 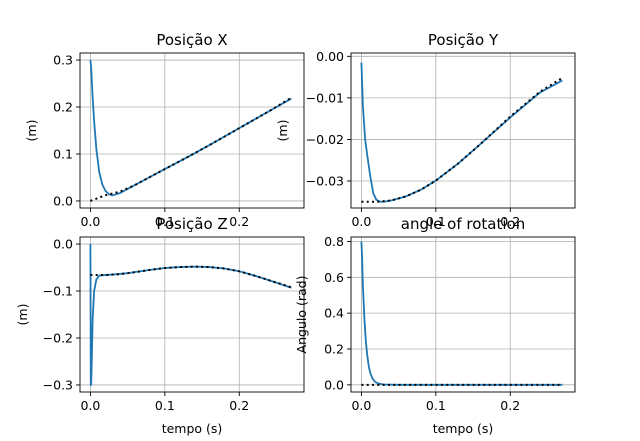 I want to click on chart-title: Posição Z, so click(x=191, y=224).